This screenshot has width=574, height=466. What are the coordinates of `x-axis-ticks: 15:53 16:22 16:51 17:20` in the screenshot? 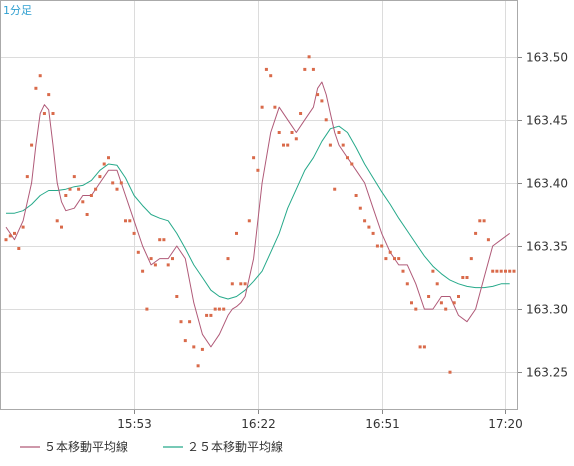 It's located at (320, 420).